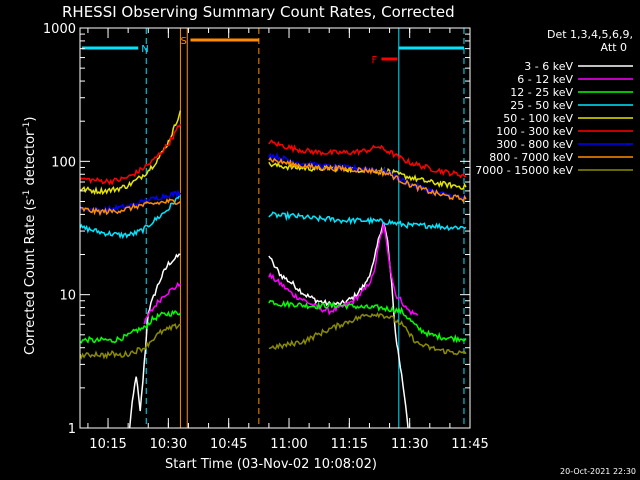 The width and height of the screenshot is (640, 480). I want to click on series-line-12-25-kev-seg0, so click(131, 326).